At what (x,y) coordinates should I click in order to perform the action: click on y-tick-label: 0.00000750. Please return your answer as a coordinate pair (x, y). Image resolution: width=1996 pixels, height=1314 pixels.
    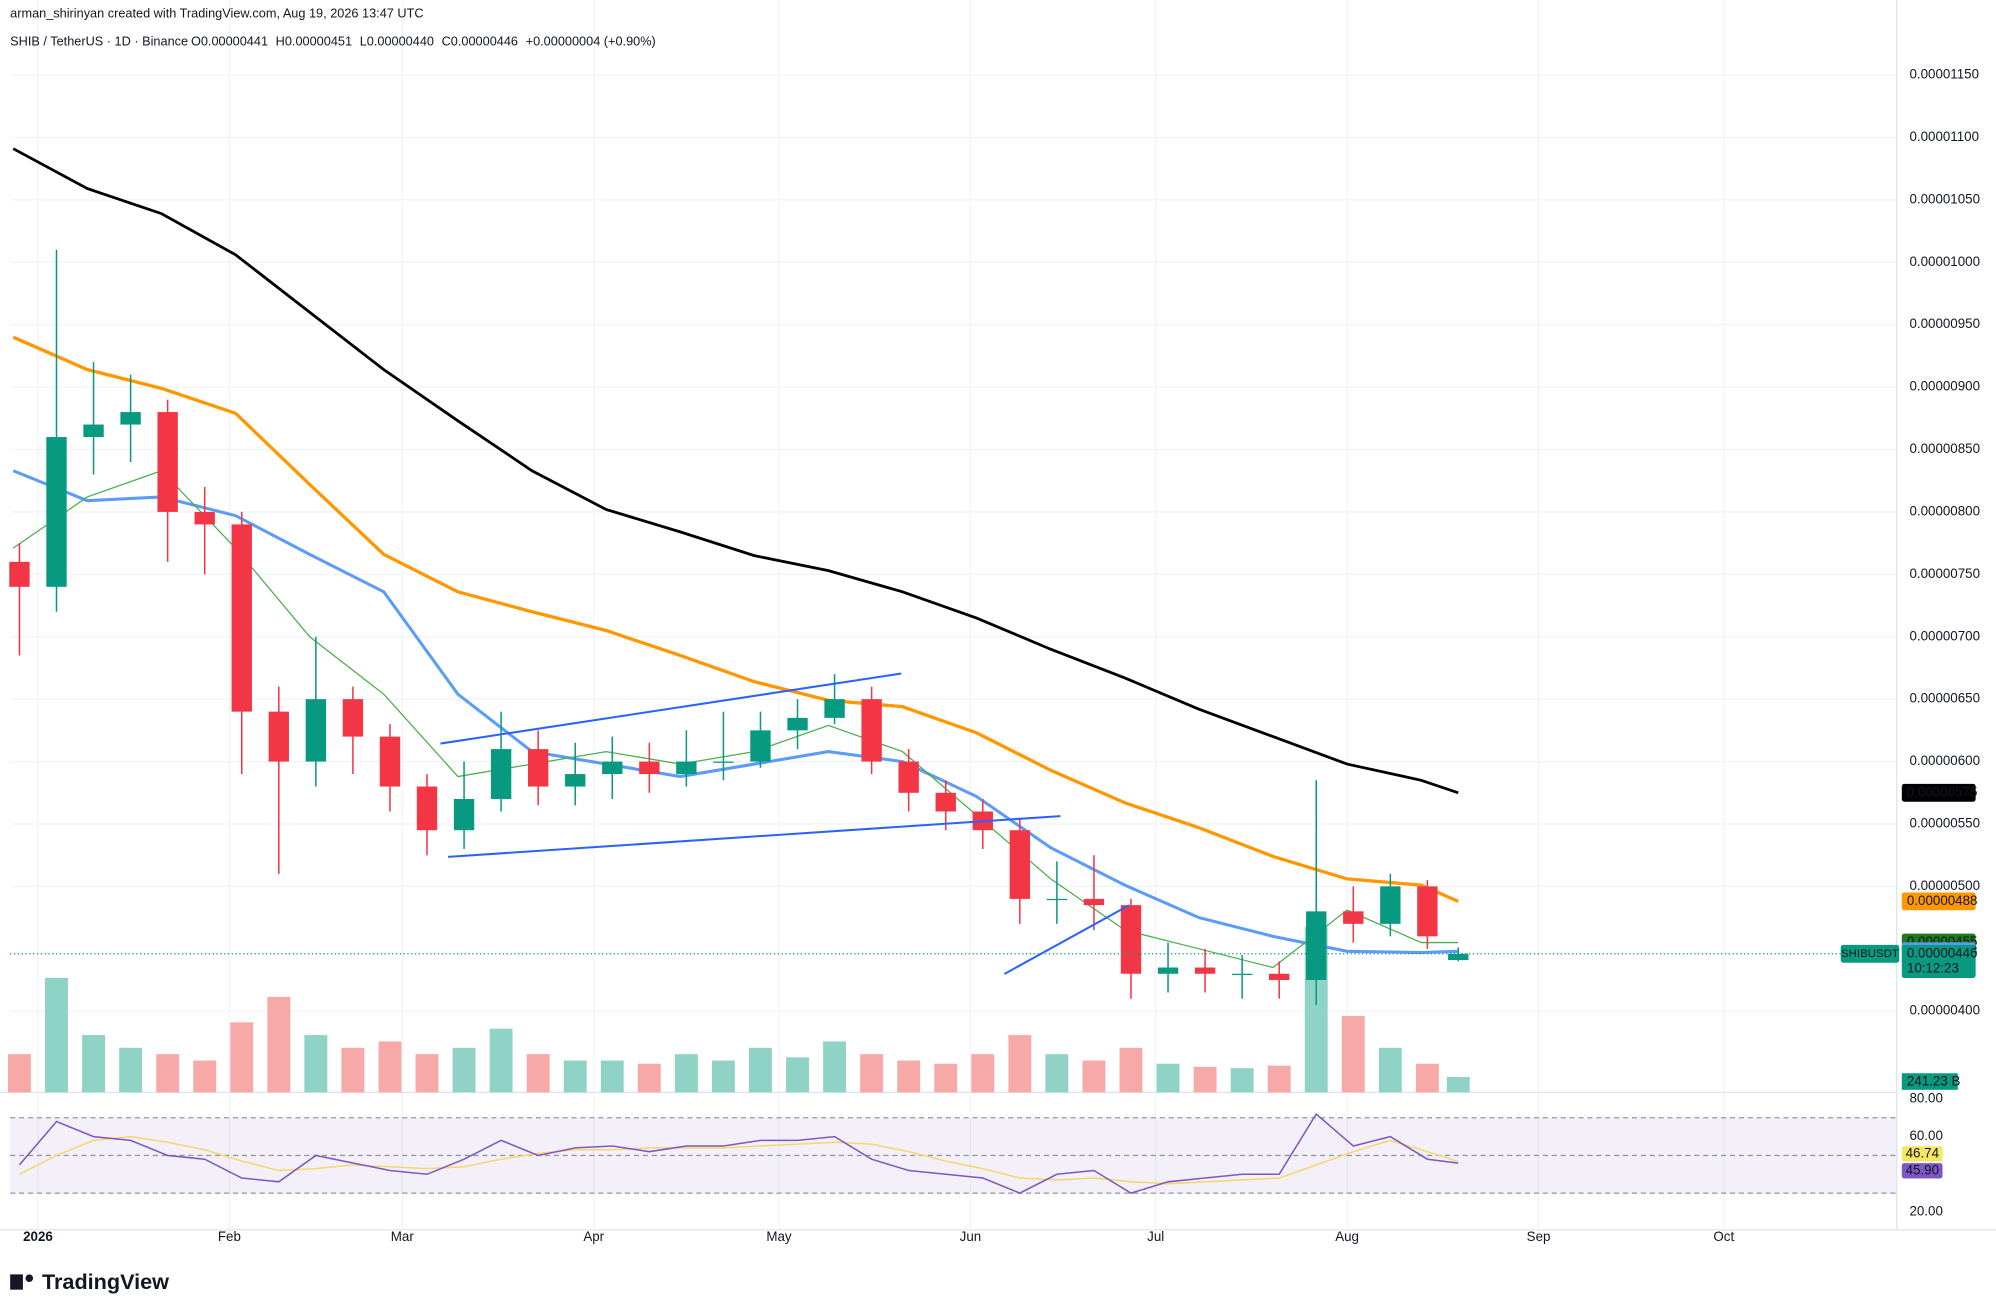
    Looking at the image, I should click on (1944, 573).